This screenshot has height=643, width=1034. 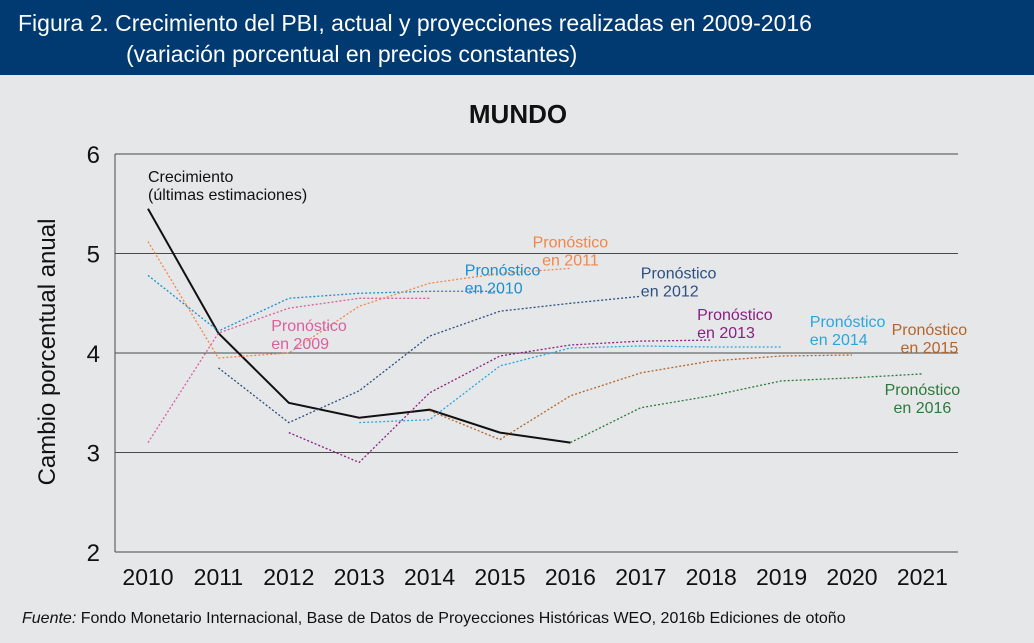 I want to click on series-label-pronostico-en-2011: Pronóstico en 2011, so click(x=571, y=252).